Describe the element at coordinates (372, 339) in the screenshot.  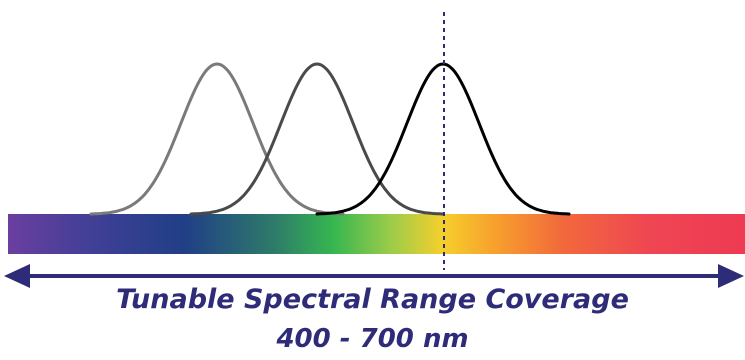
I see `caption-range: 400 - 700 nm` at that location.